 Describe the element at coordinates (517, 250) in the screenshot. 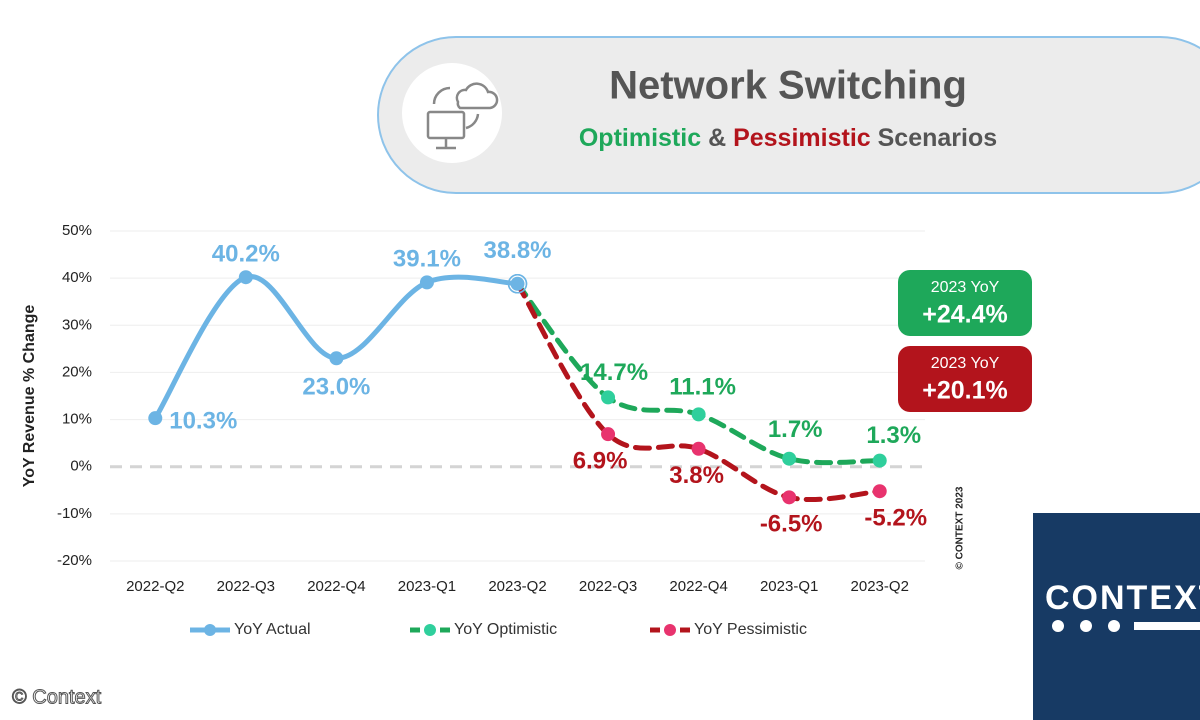

I see `value-label: 38.8%` at that location.